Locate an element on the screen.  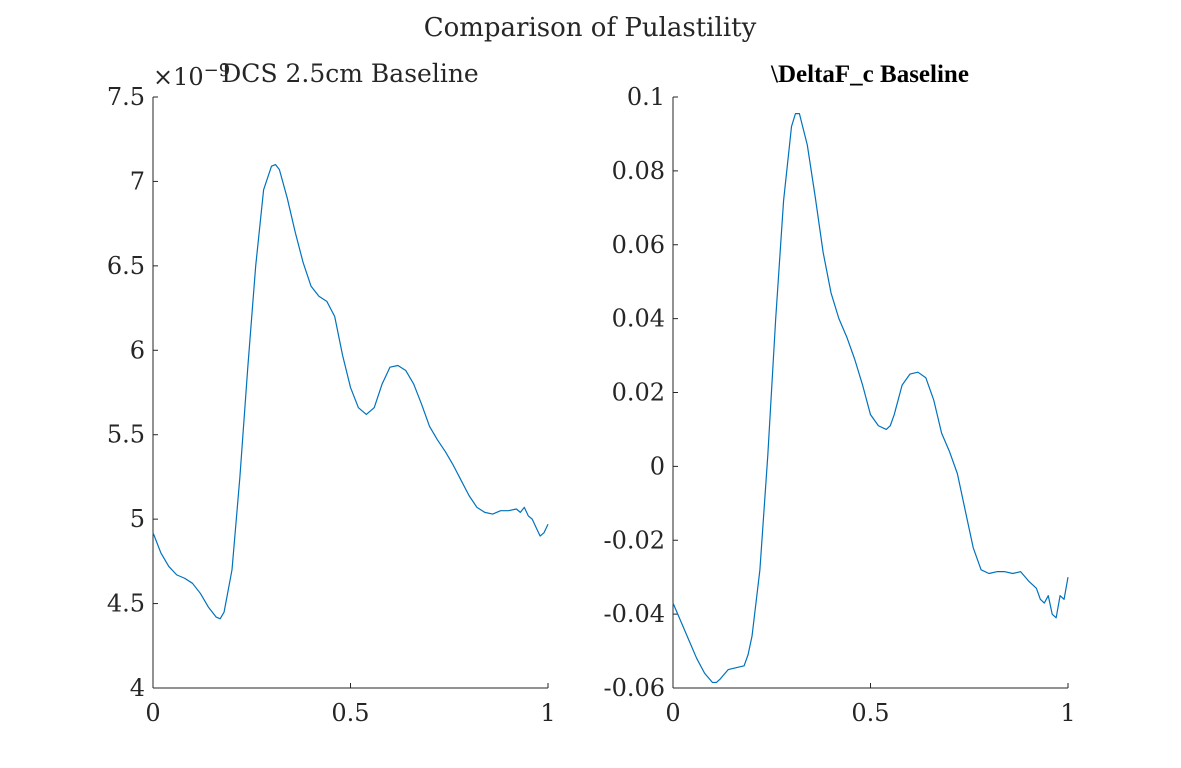
y-tick-label: 5 is located at coordinates (137, 519).